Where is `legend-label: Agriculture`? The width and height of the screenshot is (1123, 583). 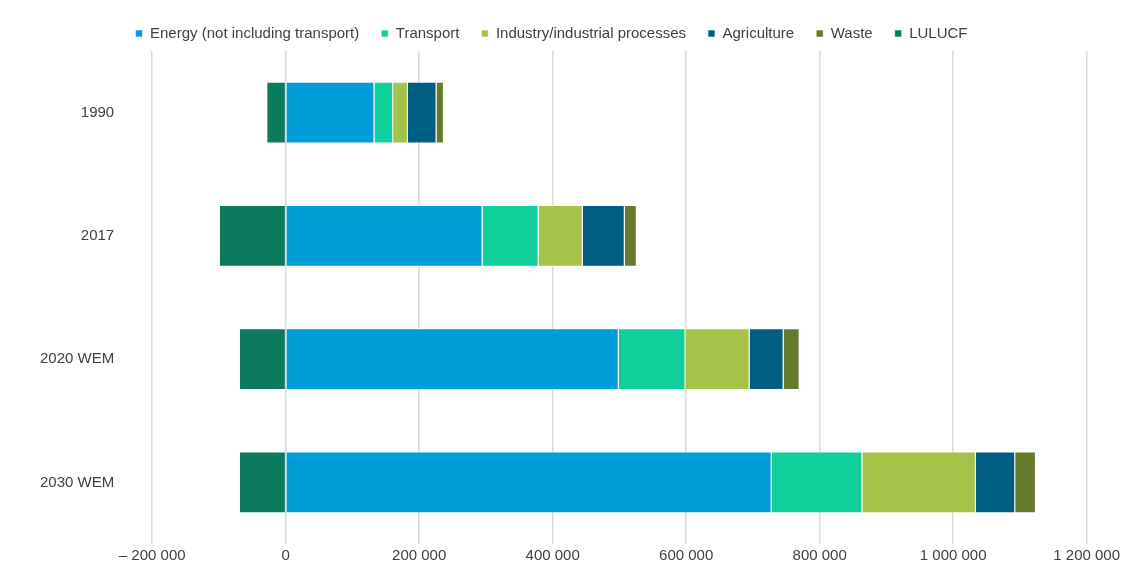
legend-label: Agriculture is located at coordinates (758, 32).